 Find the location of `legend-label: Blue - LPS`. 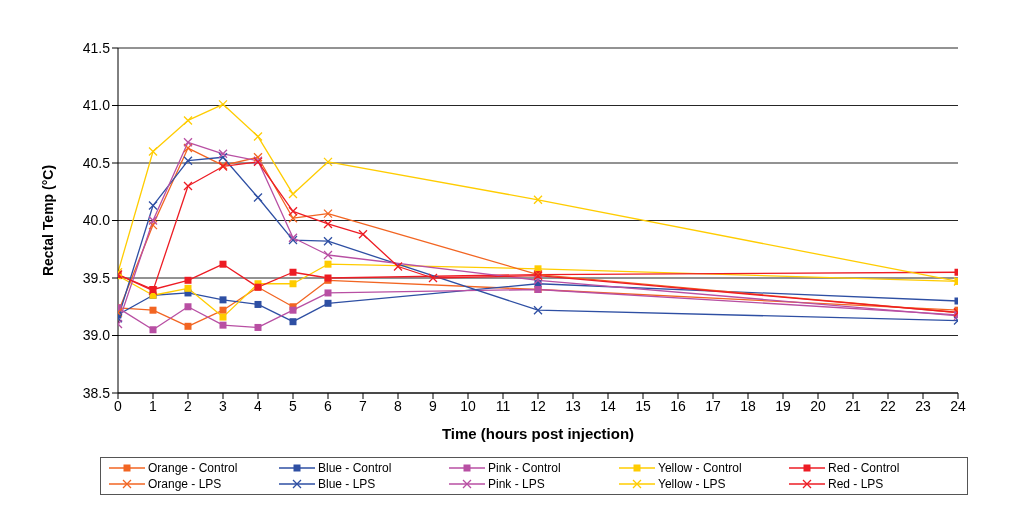

legend-label: Blue - LPS is located at coordinates (347, 484).